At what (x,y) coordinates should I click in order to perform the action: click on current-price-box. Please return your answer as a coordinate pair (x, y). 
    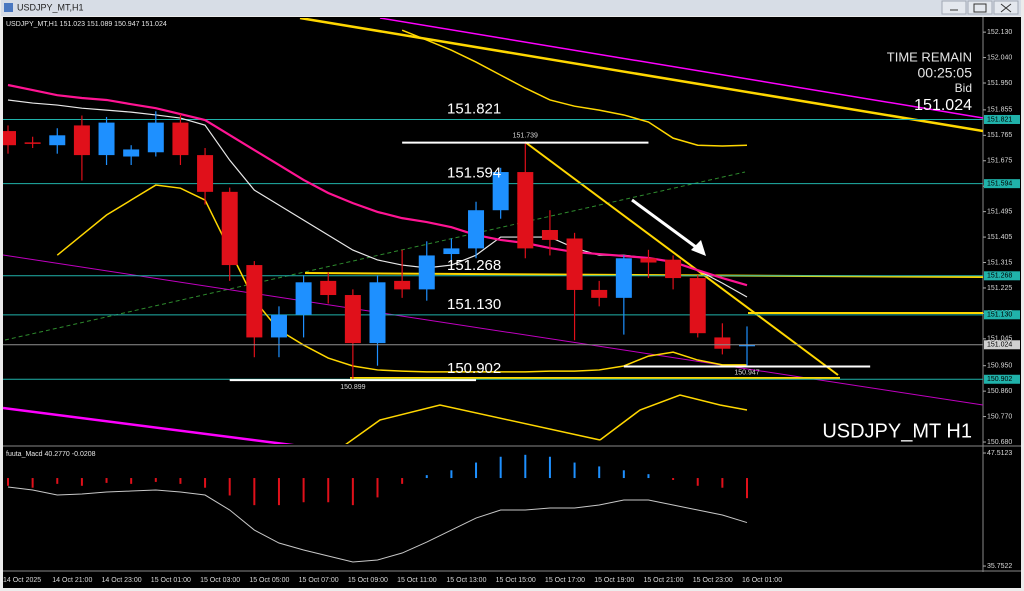
    Looking at the image, I should click on (1002, 345).